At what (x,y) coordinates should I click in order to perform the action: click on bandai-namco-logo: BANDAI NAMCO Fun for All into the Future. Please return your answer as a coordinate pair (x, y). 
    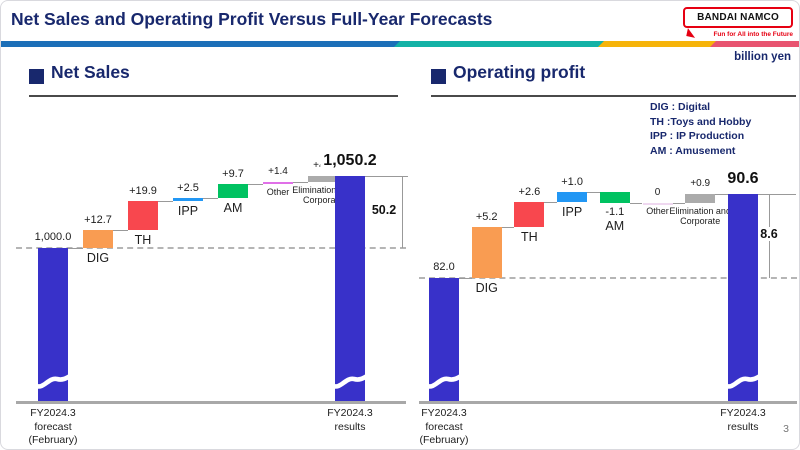
    Looking at the image, I should click on (738, 22).